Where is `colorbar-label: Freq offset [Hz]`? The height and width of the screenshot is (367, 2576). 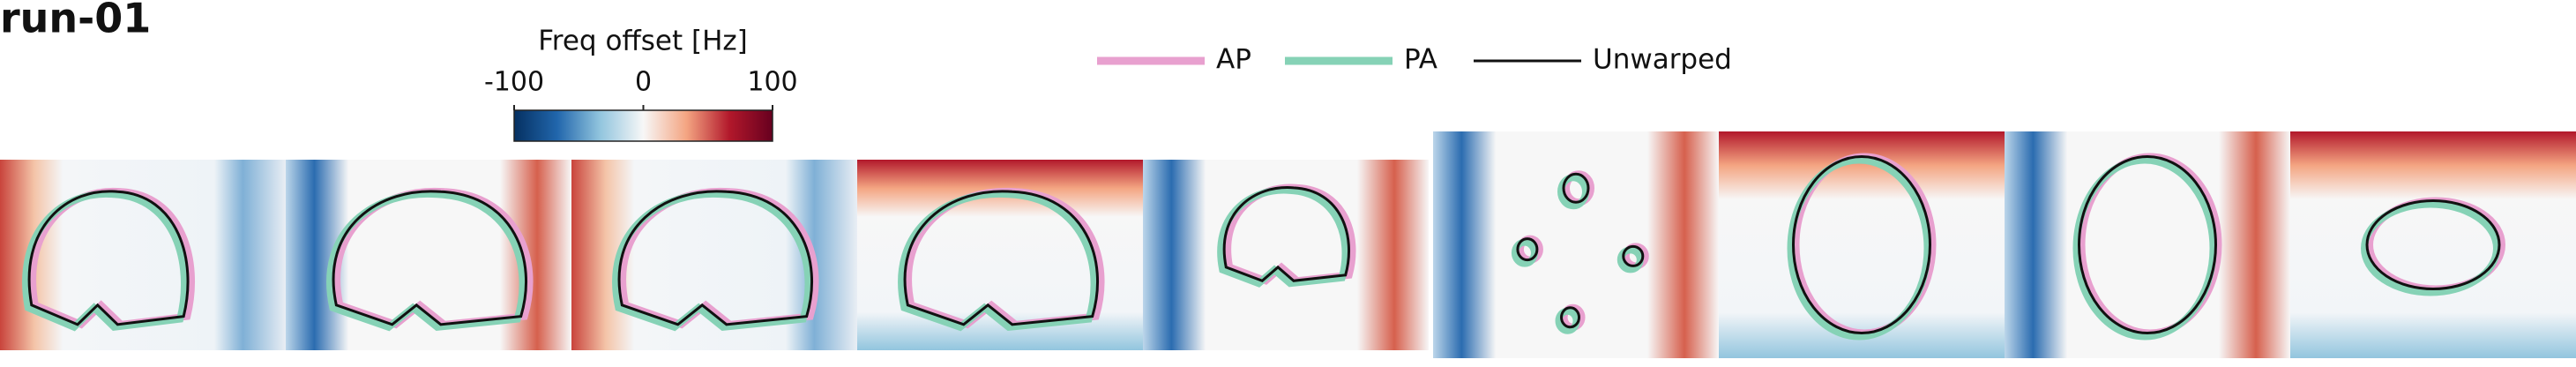 colorbar-label: Freq offset [Hz] is located at coordinates (643, 41).